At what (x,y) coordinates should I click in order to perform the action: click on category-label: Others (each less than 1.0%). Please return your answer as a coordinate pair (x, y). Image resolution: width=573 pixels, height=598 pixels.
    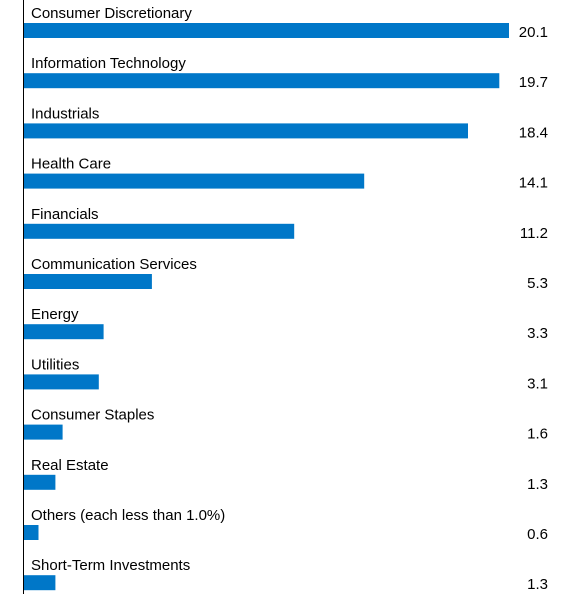
    Looking at the image, I should click on (128, 515).